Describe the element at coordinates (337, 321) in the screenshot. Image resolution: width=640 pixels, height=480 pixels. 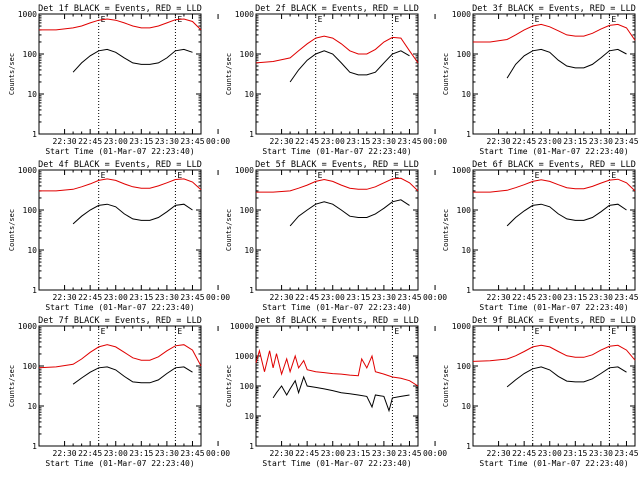
I see `panel-title: Det 8f BLACK = Events, RED = LLD` at that location.